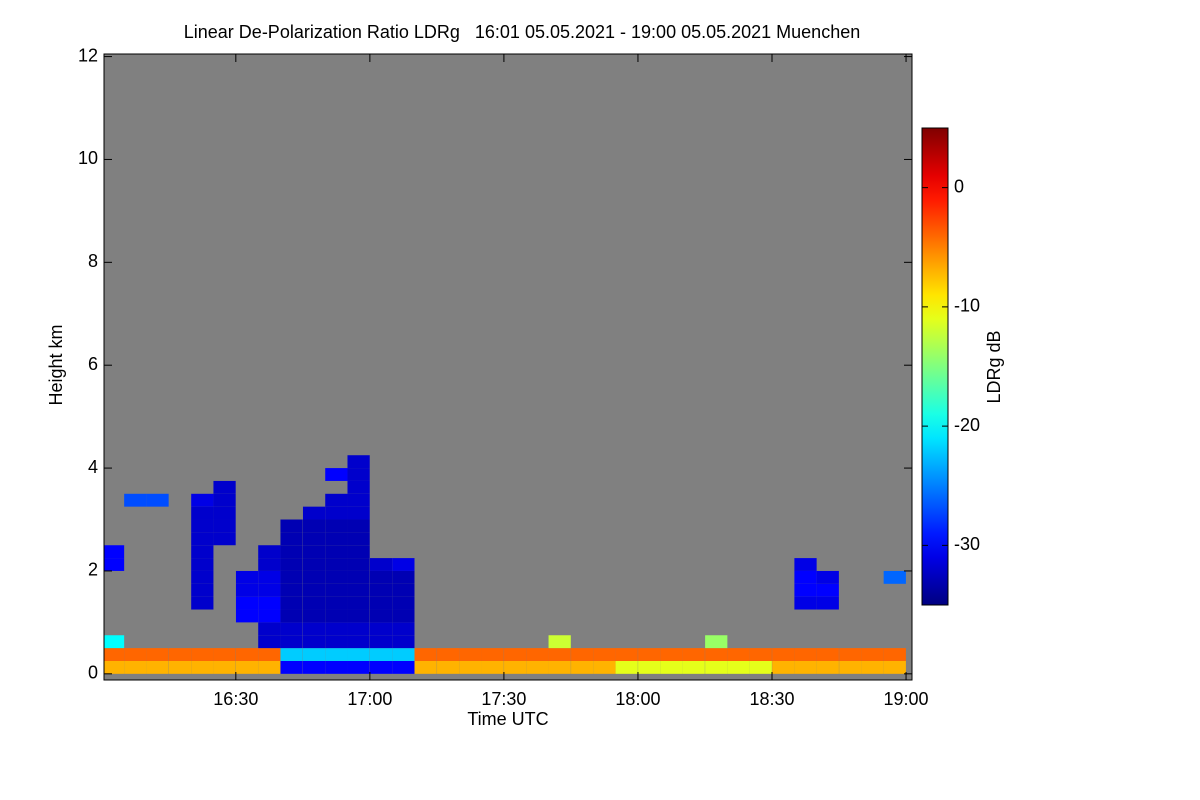 The width and height of the screenshot is (1200, 800). I want to click on colorbar-tick-label: 0, so click(959, 186).